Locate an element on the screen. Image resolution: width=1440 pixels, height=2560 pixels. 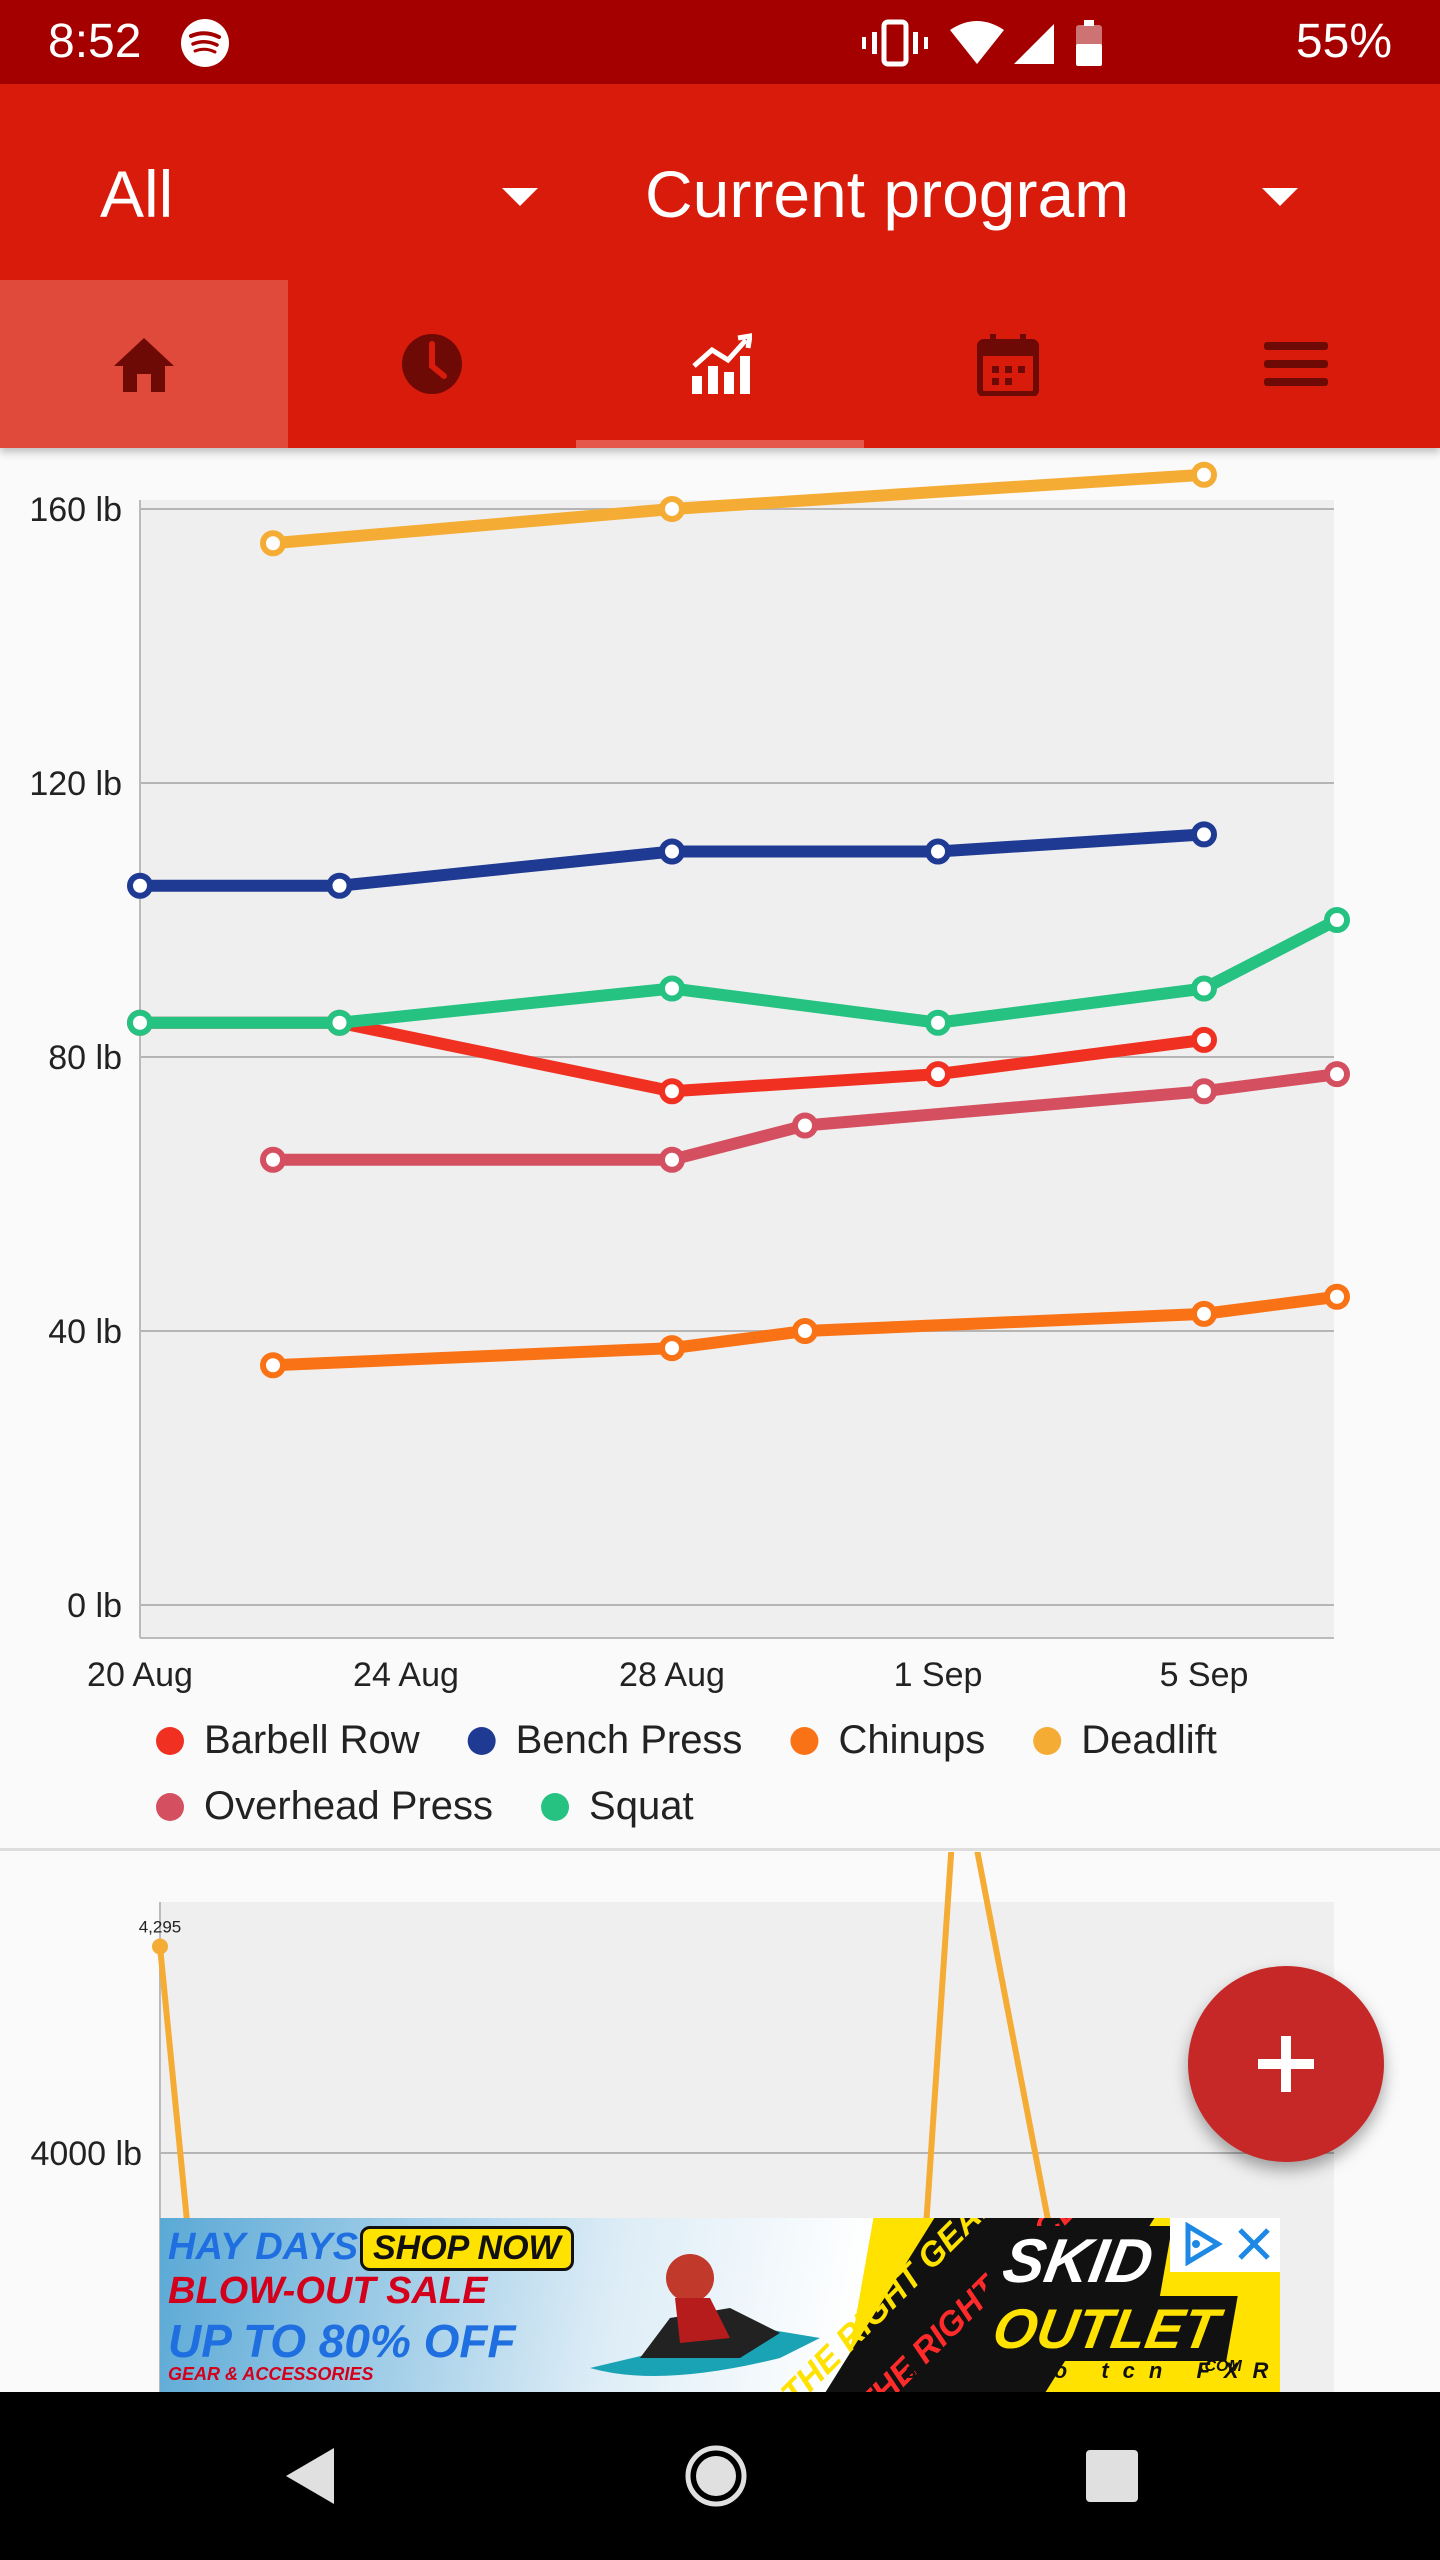
ad-brand-row: ski-doo tcn FXR is located at coordinates (1092, 2370).